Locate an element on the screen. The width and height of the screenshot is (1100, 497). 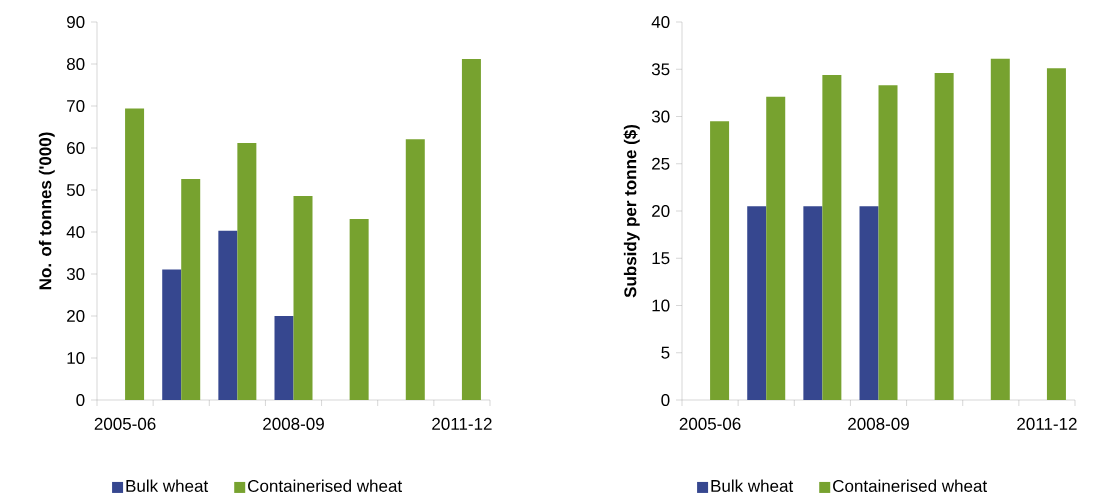
y-tick-label: 90 is located at coordinates (76, 22).